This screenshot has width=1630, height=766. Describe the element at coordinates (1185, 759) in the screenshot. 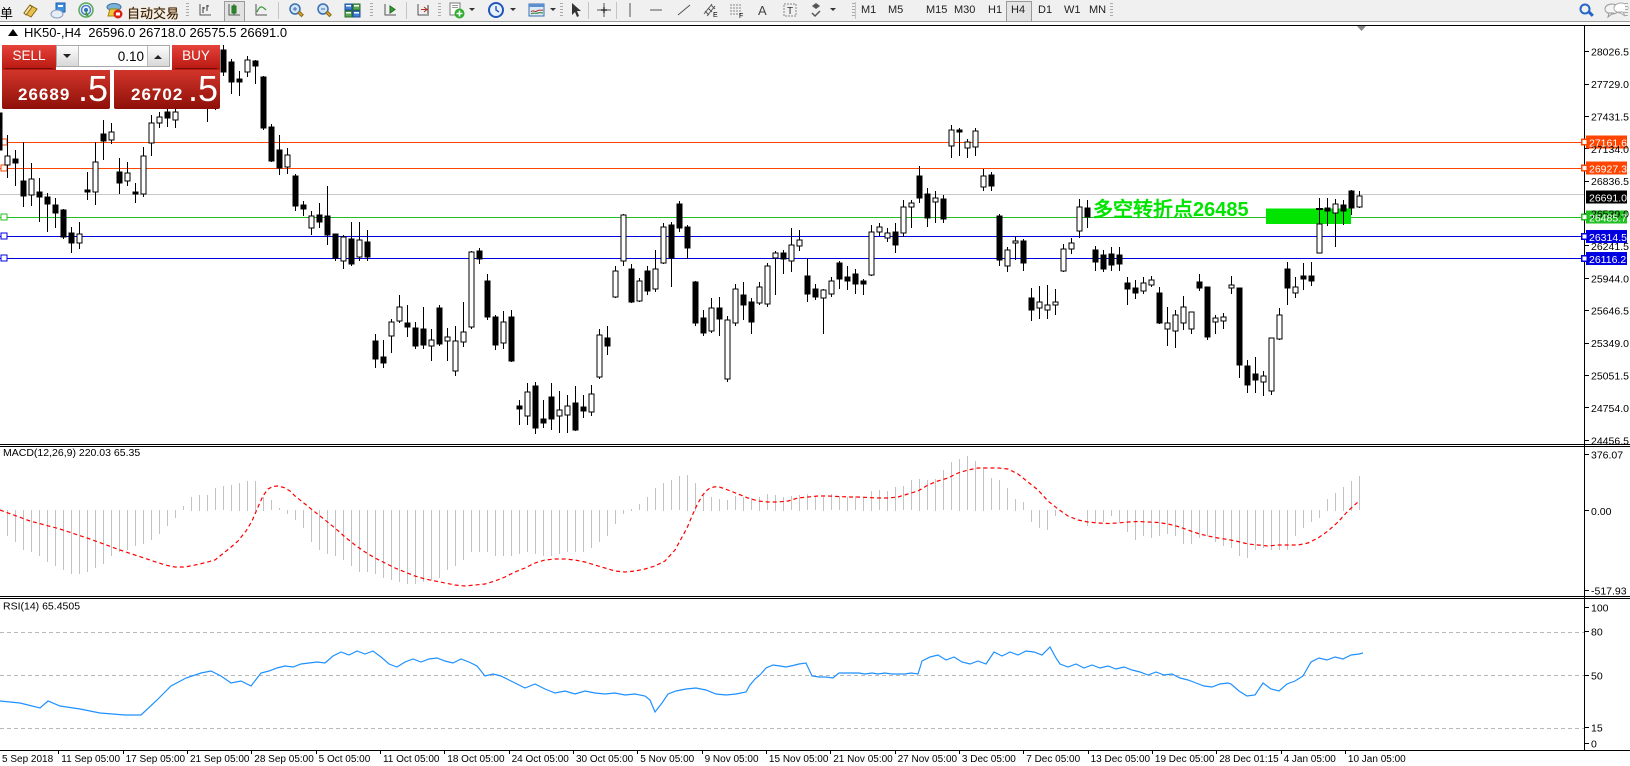

I see `svg-text: 19 Dec 05:00` at that location.